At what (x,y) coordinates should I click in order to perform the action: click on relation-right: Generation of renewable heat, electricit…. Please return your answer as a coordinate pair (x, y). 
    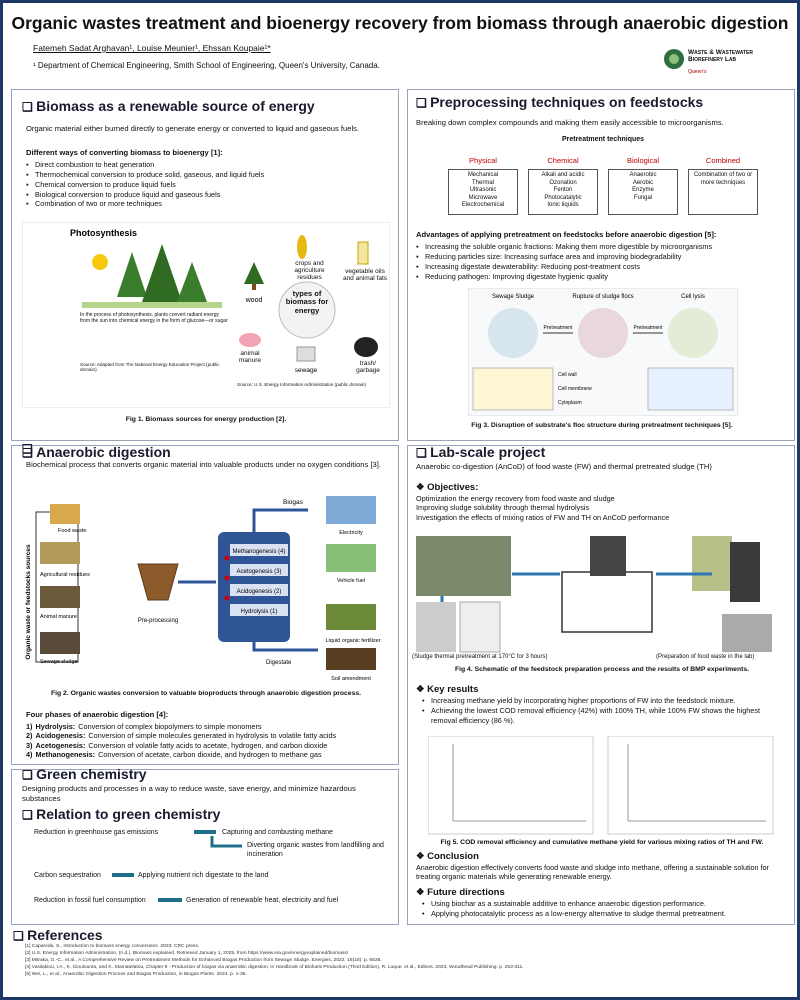
    Looking at the image, I should click on (262, 900).